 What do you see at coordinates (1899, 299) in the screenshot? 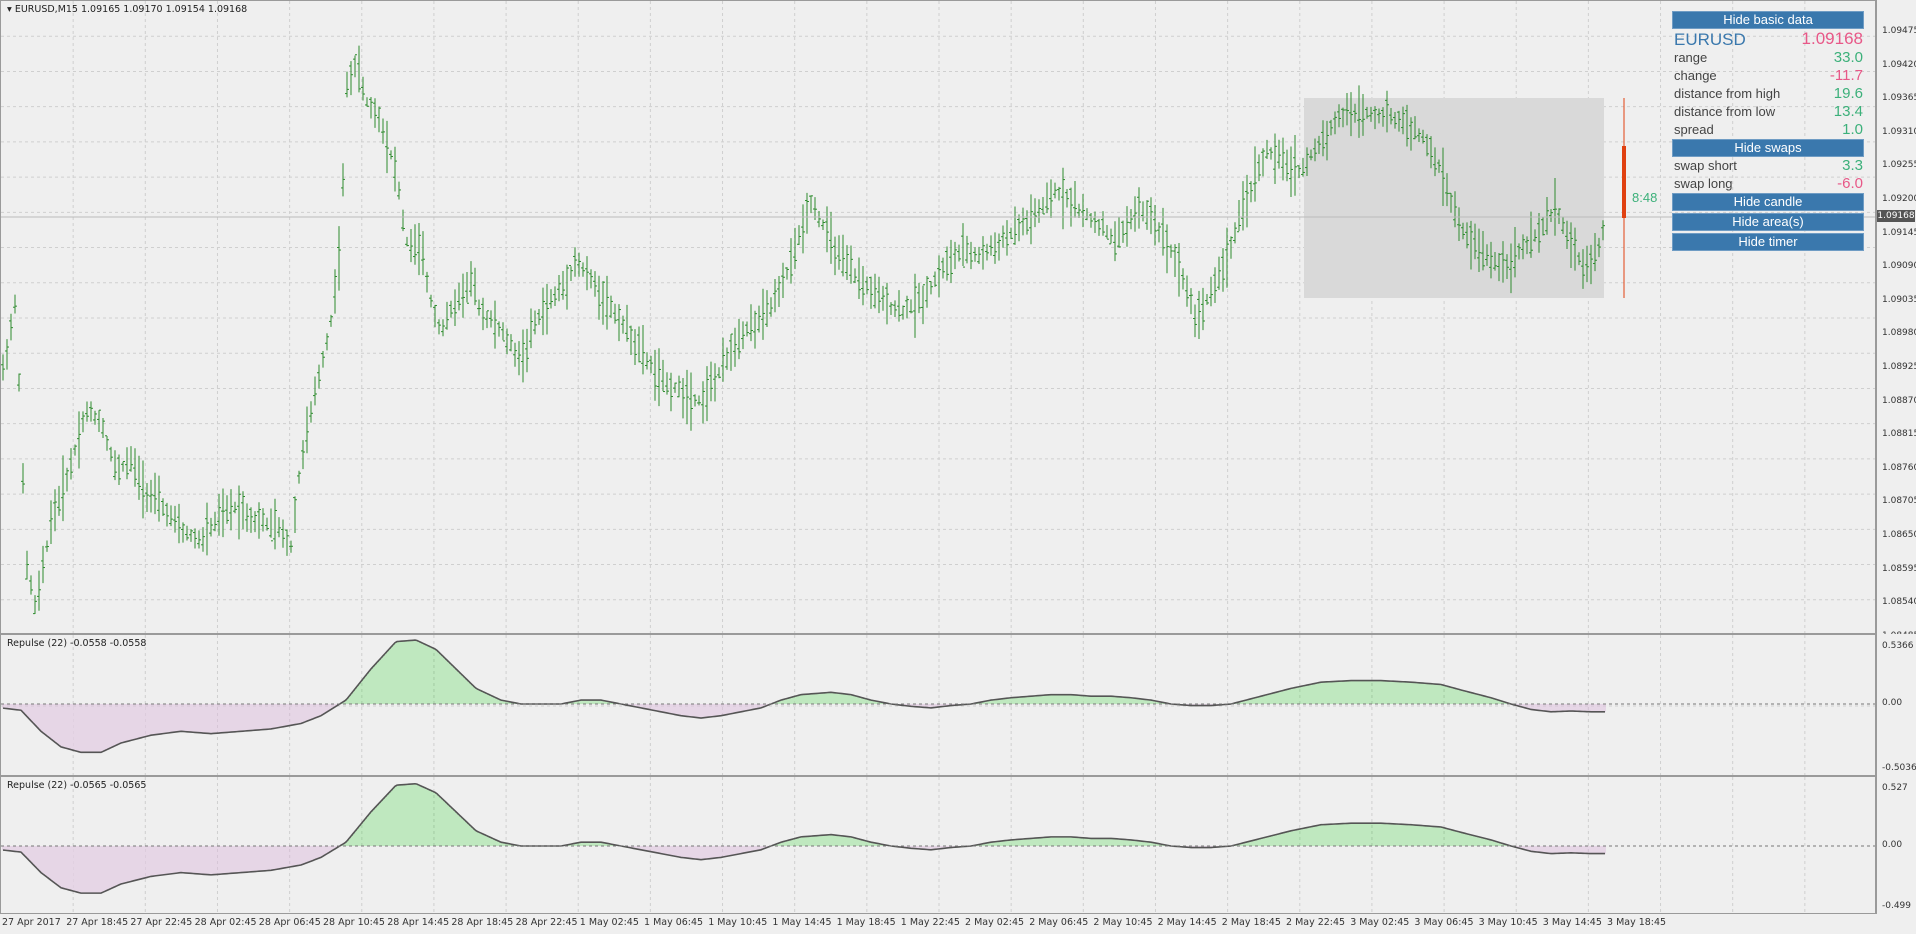
I see `price-tick: 1.09035` at bounding box center [1899, 299].